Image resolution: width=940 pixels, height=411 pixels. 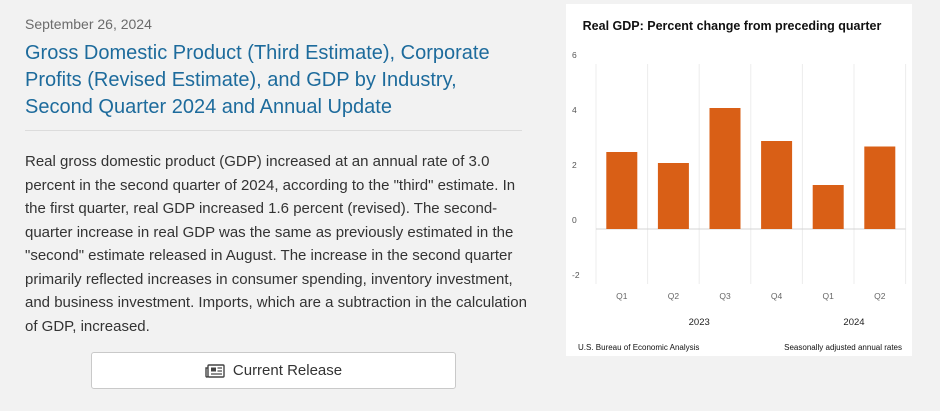 What do you see at coordinates (638, 347) in the screenshot?
I see `chart-source: U.S. Bureau of Economic Analysis` at bounding box center [638, 347].